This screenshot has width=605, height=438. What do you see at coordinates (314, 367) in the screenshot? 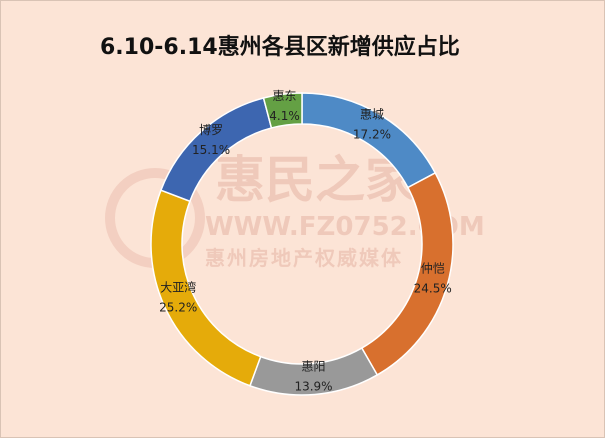
I see `slice-category-label: 惠阳` at bounding box center [314, 367].